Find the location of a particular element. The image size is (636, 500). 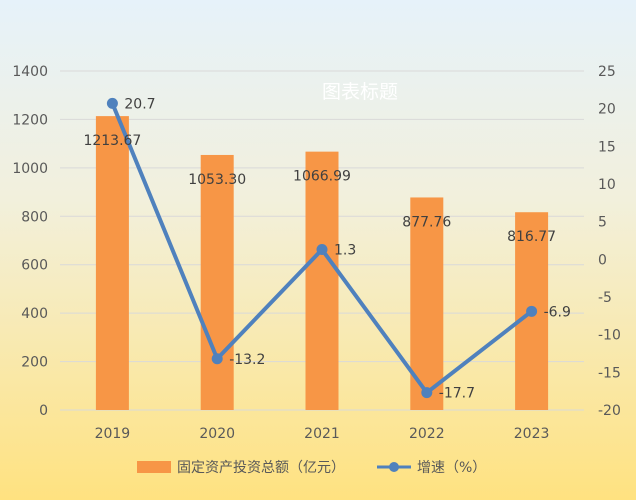

legend-line-marker is located at coordinates (394, 467).